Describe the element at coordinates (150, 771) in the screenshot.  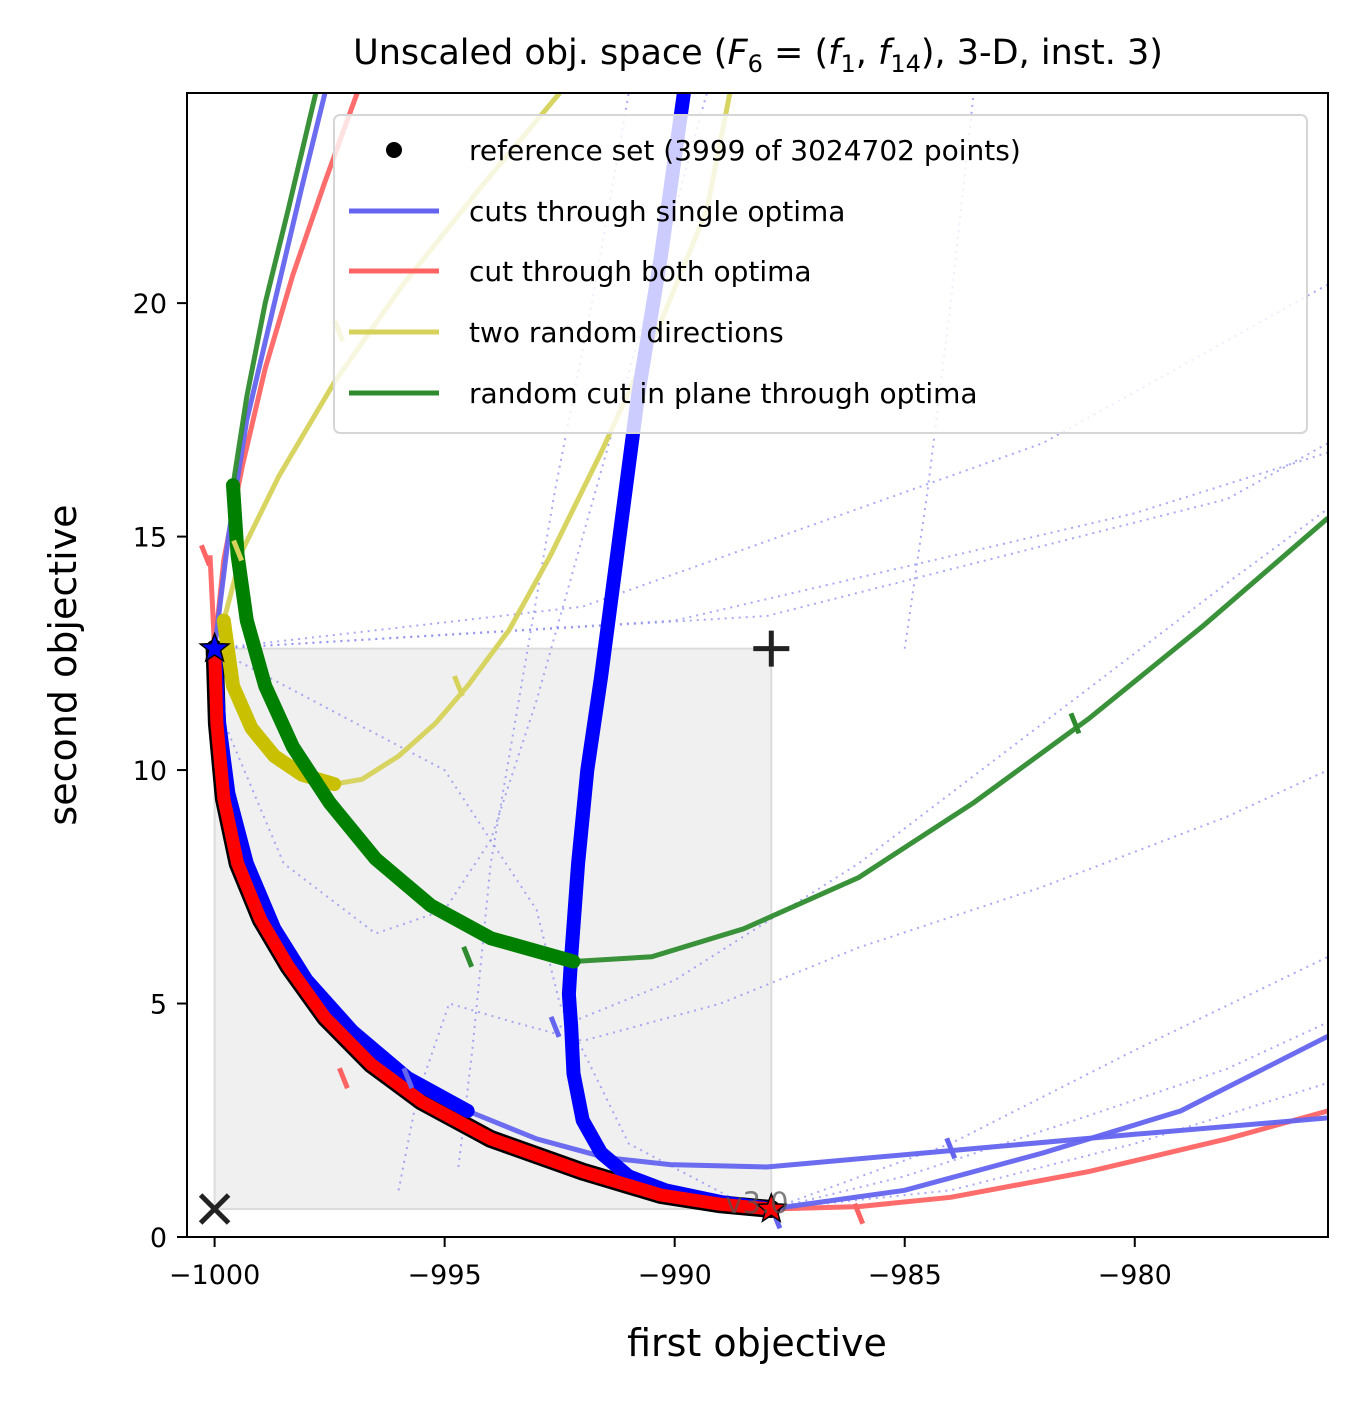
I see `y-tick-label: 10` at that location.